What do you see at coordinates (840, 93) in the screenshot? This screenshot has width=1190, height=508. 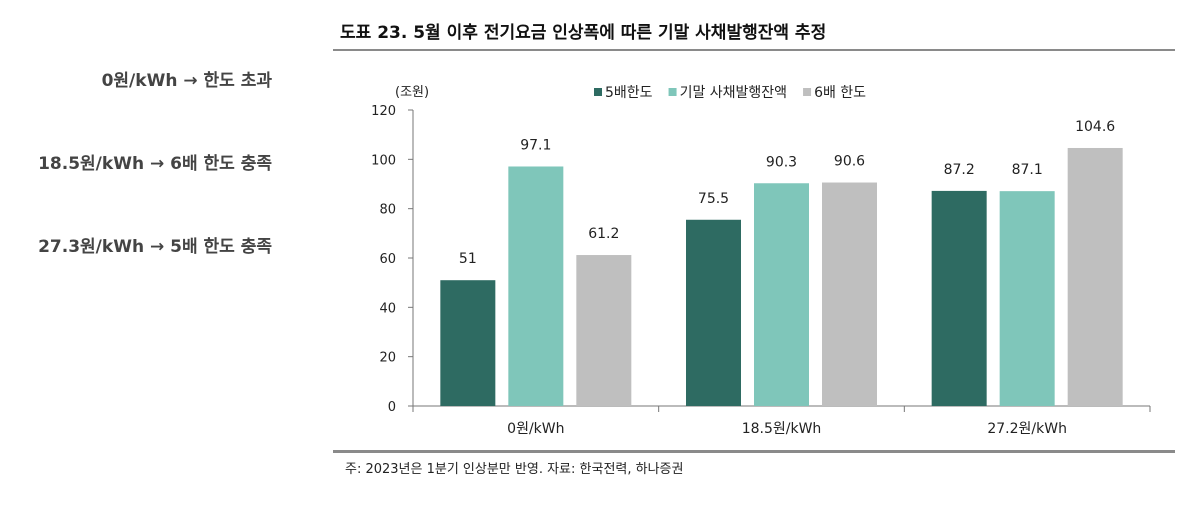 I see `legend-label: 6배 한도` at bounding box center [840, 93].